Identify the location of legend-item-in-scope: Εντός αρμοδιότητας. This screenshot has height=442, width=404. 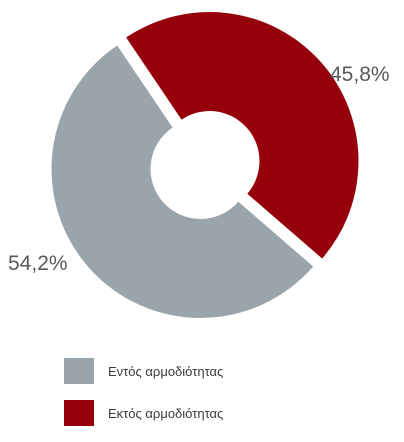
(143, 371).